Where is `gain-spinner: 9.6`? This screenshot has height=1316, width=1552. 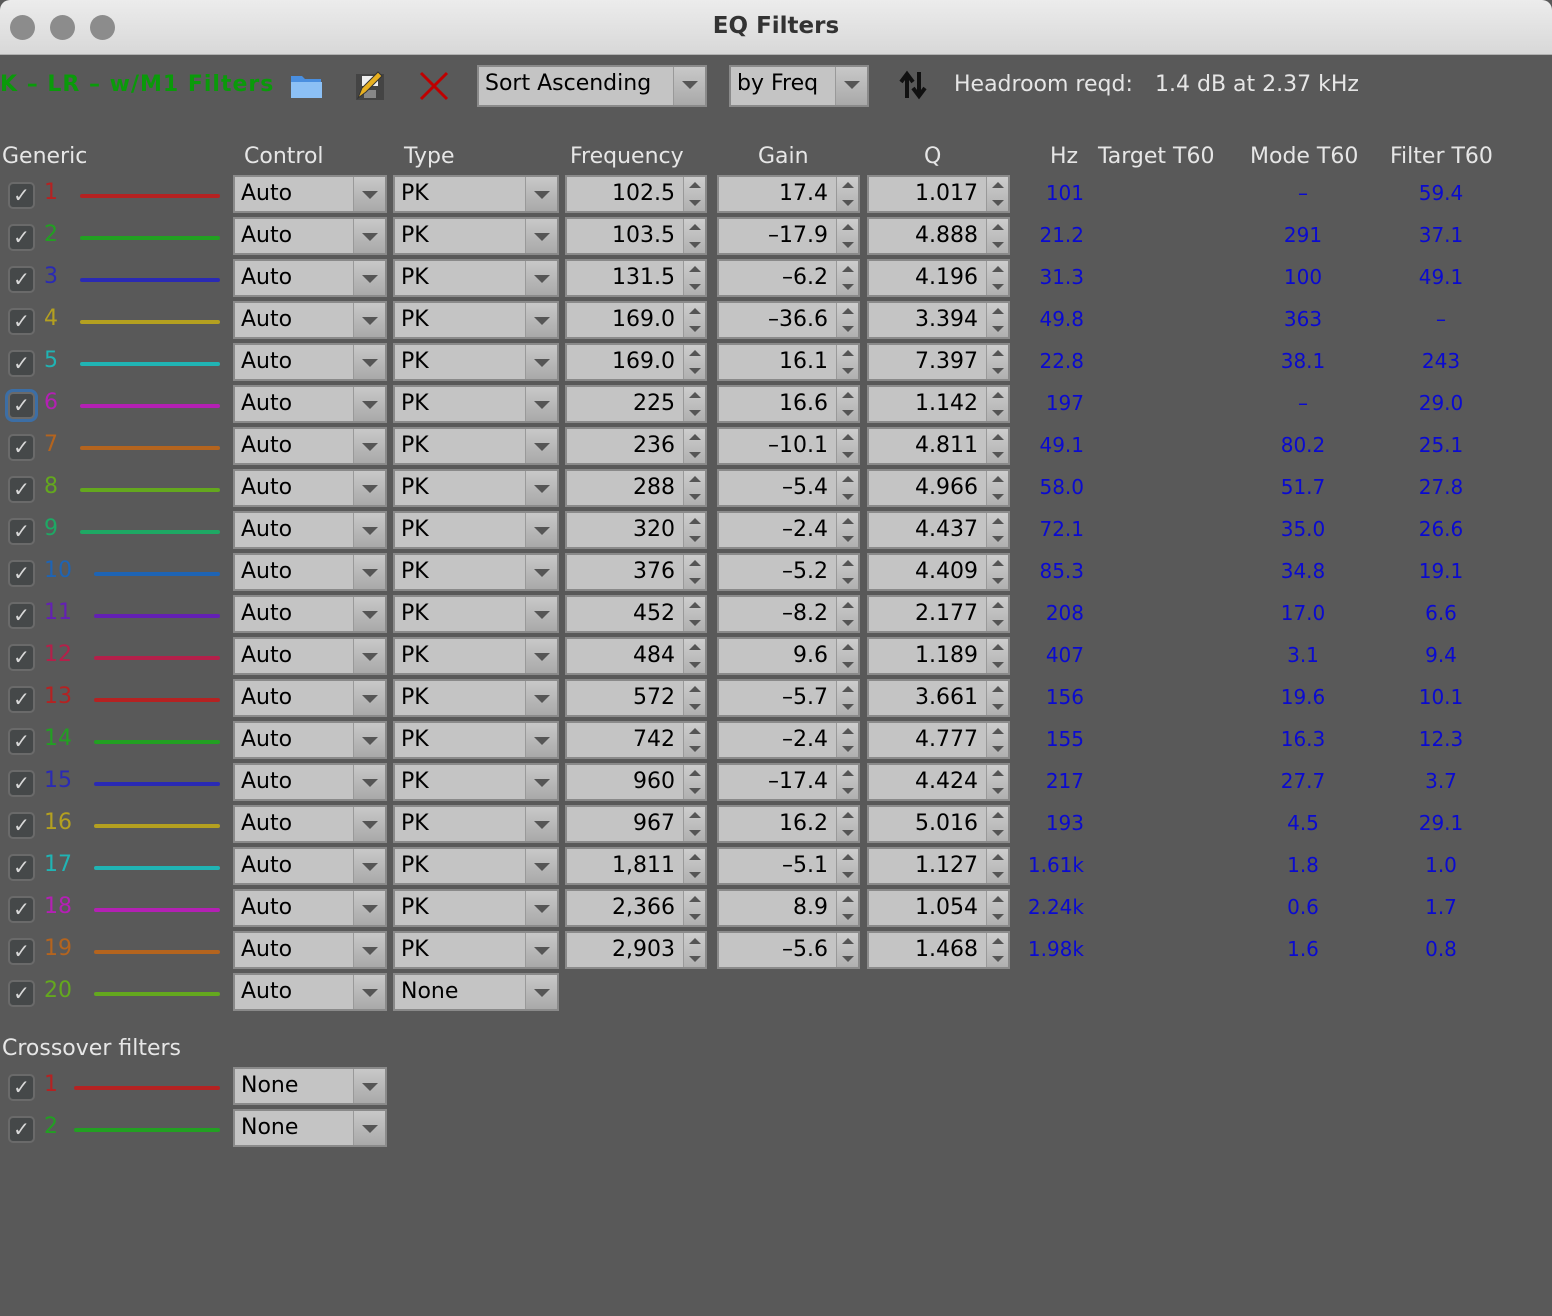 gain-spinner: 9.6 is located at coordinates (788, 656).